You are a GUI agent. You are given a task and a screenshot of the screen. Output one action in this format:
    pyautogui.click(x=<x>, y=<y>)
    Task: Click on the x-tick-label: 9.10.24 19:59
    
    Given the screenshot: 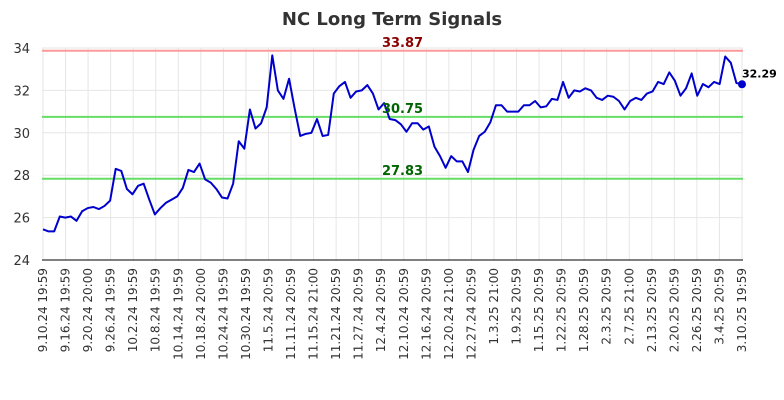 What is the action you would take?
    pyautogui.click(x=43, y=310)
    